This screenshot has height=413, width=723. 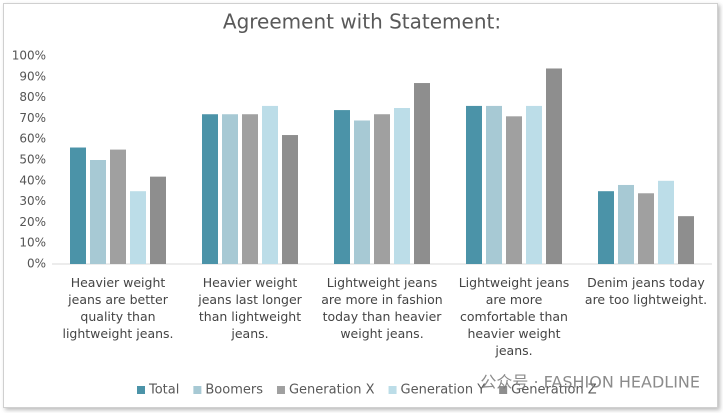 I want to click on chart-title: Agreement with Statement:, so click(x=362, y=22).